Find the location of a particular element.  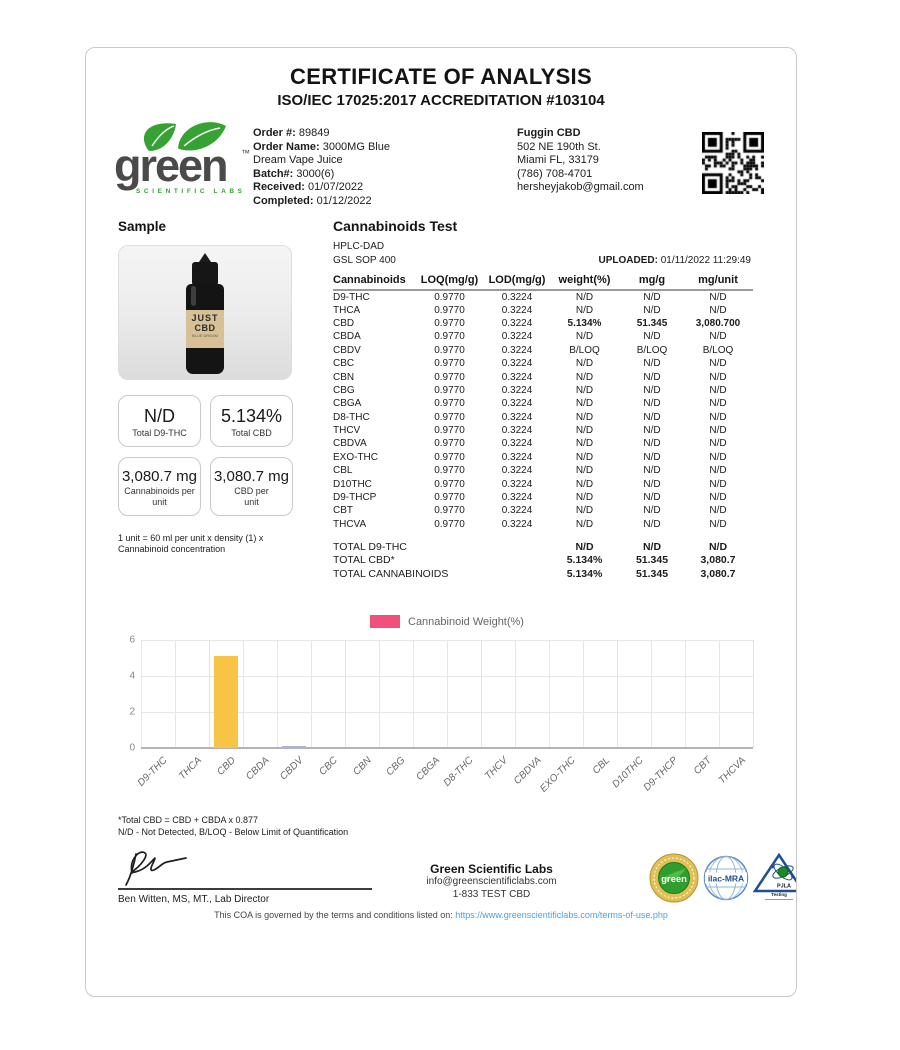

qr-code-icon is located at coordinates (733, 163).